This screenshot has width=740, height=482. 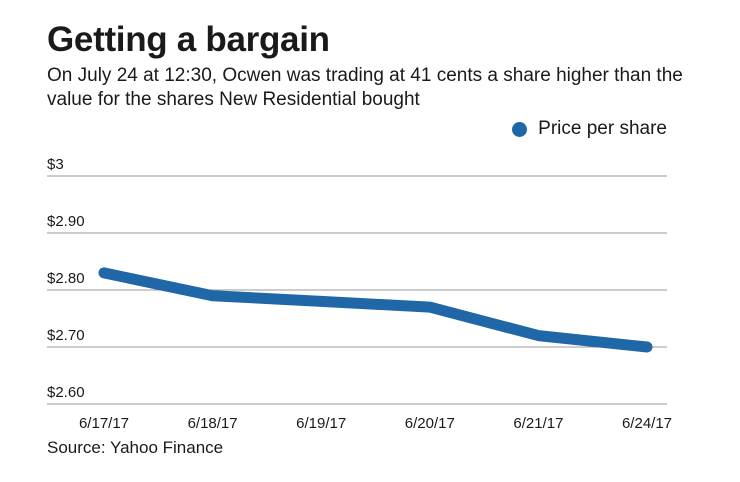 I want to click on x-tick-label: 6/17/17, so click(x=104, y=423).